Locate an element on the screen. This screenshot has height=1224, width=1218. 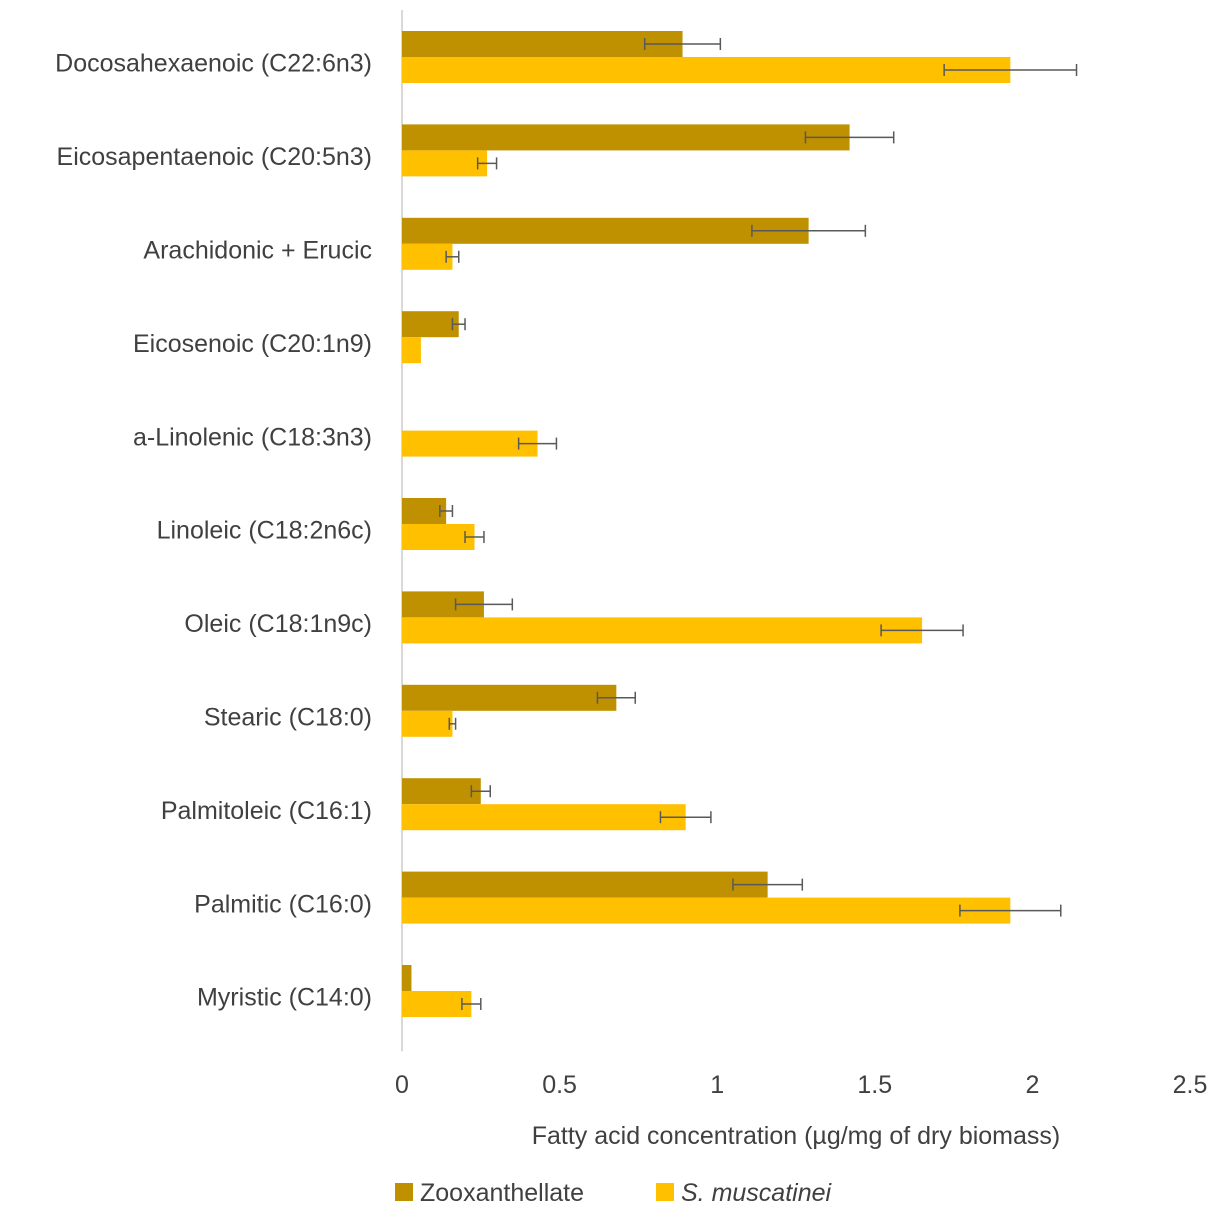
category-label: Stearic (C18:0) is located at coordinates (288, 718).